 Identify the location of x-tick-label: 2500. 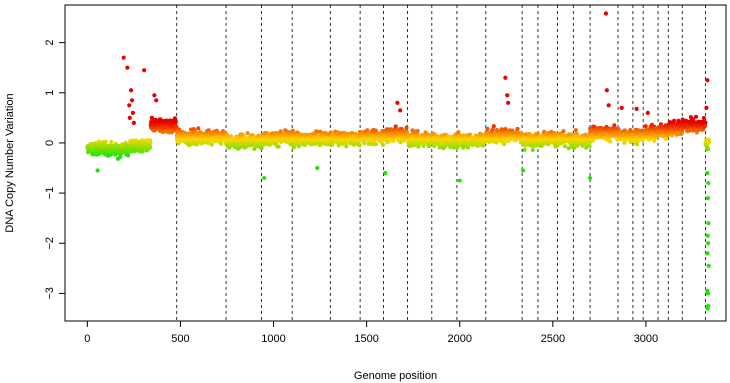
(553, 339).